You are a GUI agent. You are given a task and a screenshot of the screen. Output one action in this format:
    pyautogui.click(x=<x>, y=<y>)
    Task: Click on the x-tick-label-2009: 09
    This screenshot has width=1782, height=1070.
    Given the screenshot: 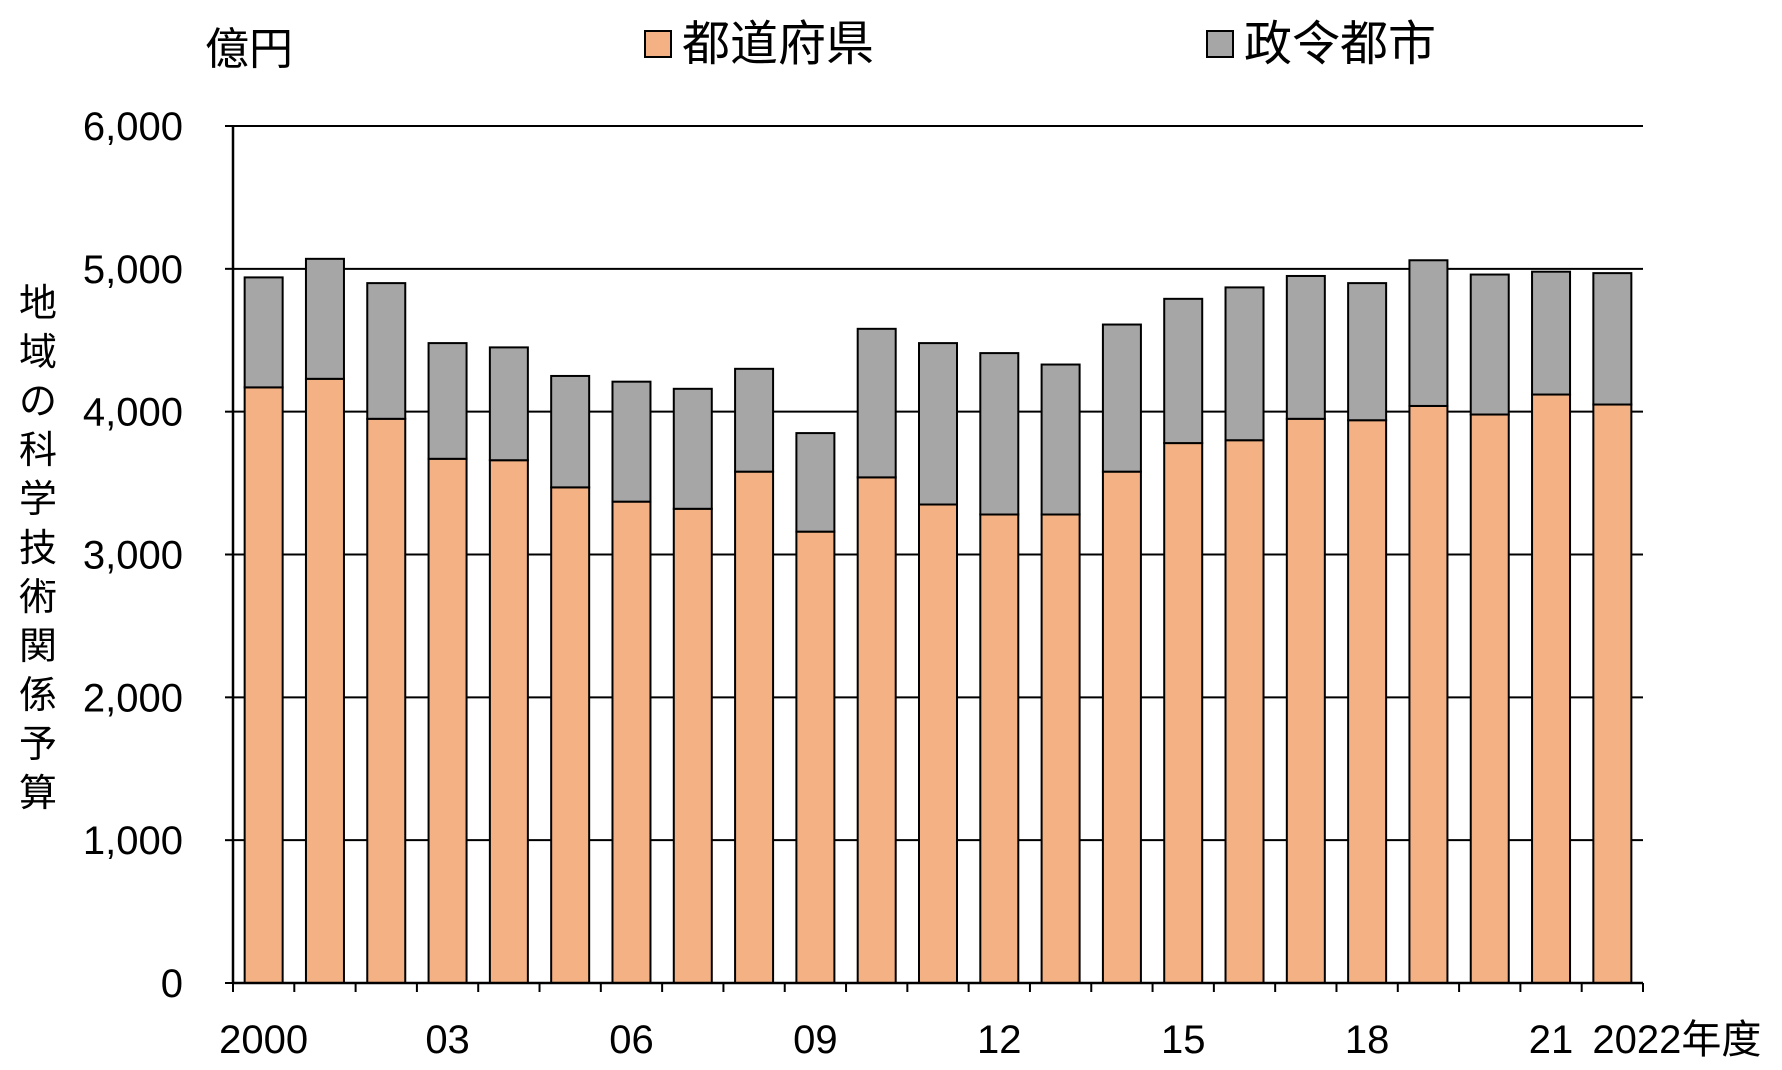 What is the action you would take?
    pyautogui.click(x=815, y=1040)
    